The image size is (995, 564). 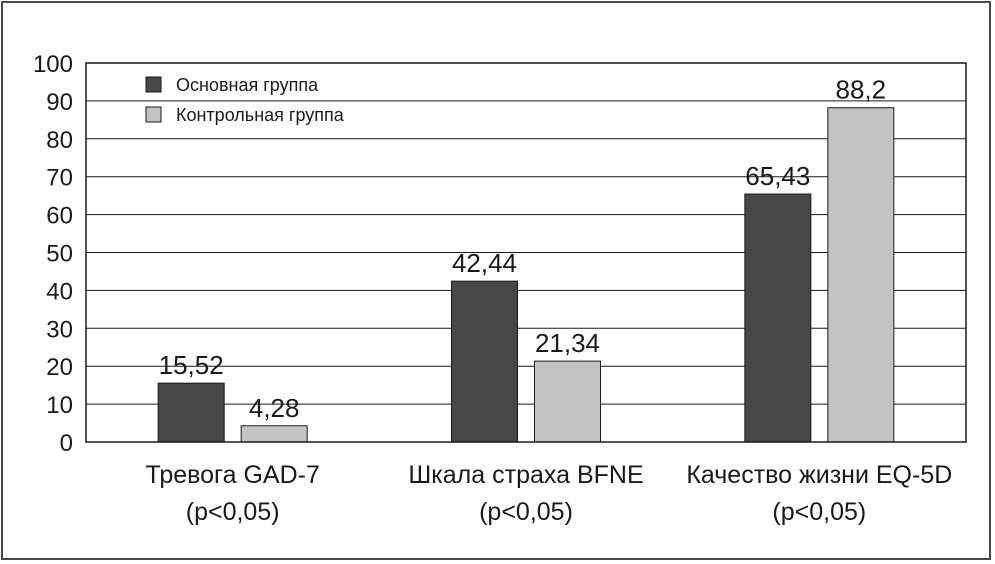 What do you see at coordinates (525, 475) in the screenshot?
I see `x-category-label: Шкала страха BFNE` at bounding box center [525, 475].